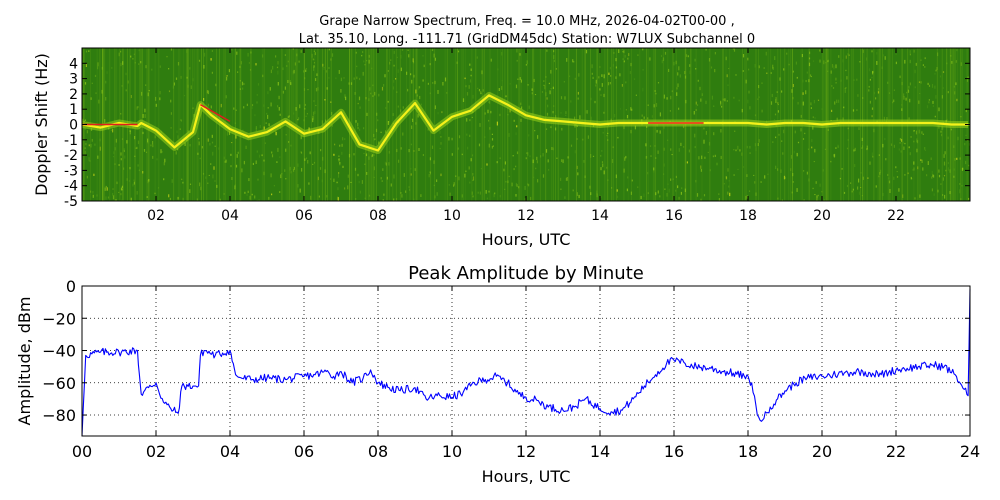 This screenshot has height=500, width=1000. I want to click on spectrogram-x-tick-label: 12, so click(526, 216).